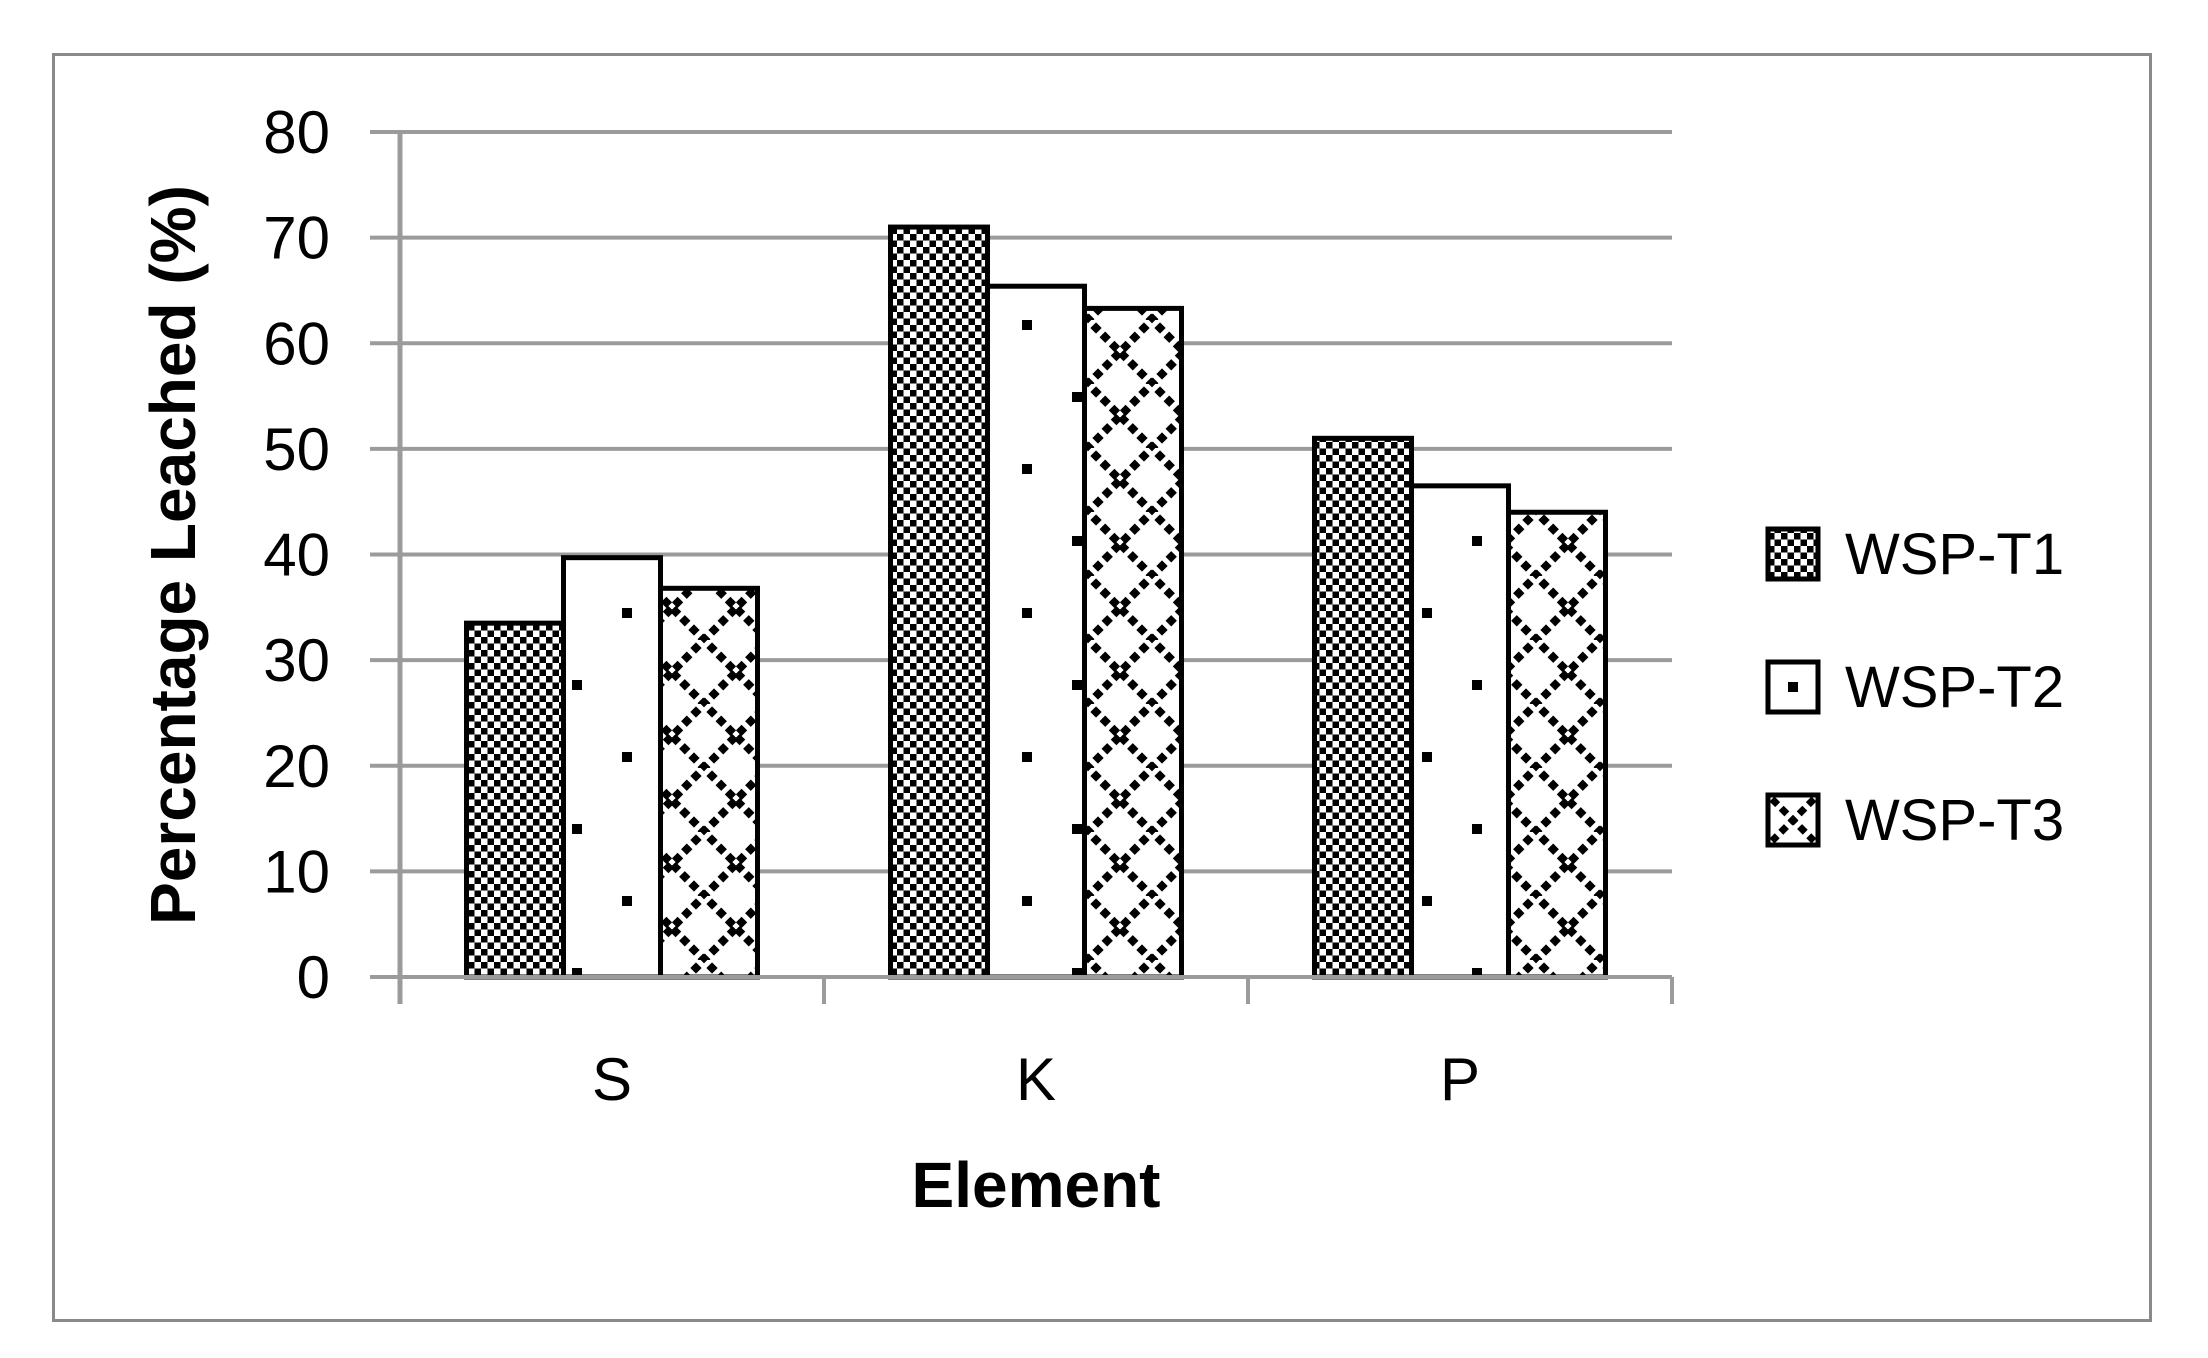  I want to click on bar-S-WSP-T3, so click(709, 782).